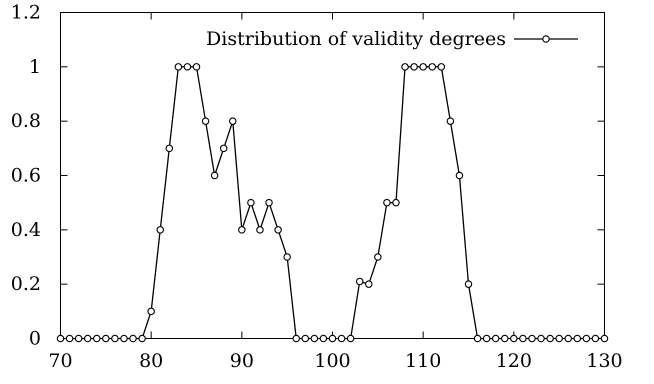 This screenshot has width=654, height=384. Describe the element at coordinates (332, 361) in the screenshot. I see `x-tick-label: 100` at that location.